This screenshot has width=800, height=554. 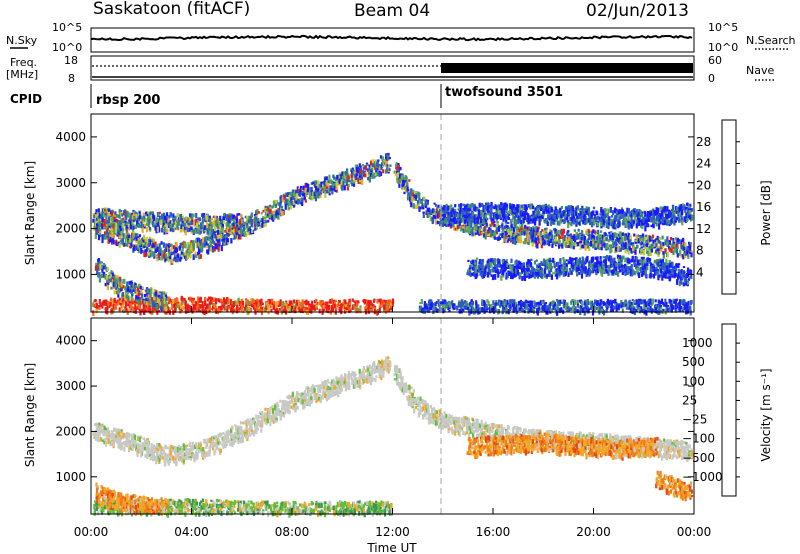 What do you see at coordinates (723, 27) in the screenshot?
I see `nsearch-tick-high: 10^5` at bounding box center [723, 27].